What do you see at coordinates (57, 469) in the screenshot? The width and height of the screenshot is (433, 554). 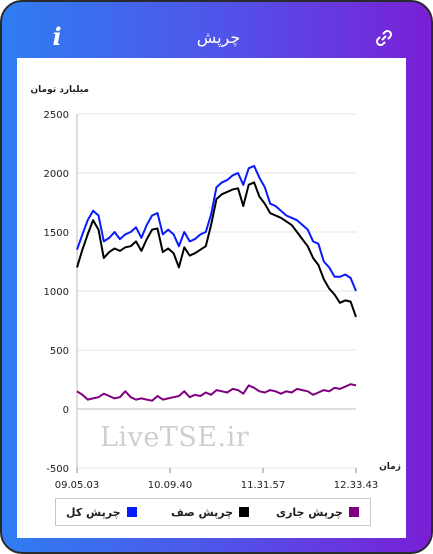 I see `y-tick-label: -500` at bounding box center [57, 469].